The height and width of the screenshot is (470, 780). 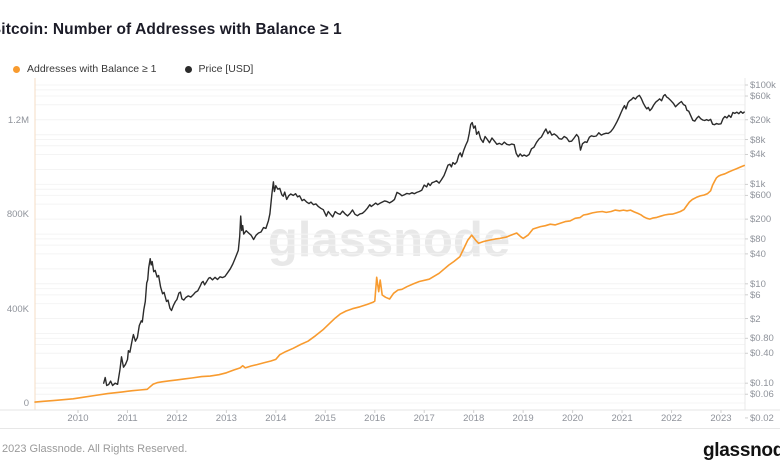 I want to click on x-axis-year-label: 2011, so click(x=127, y=418).